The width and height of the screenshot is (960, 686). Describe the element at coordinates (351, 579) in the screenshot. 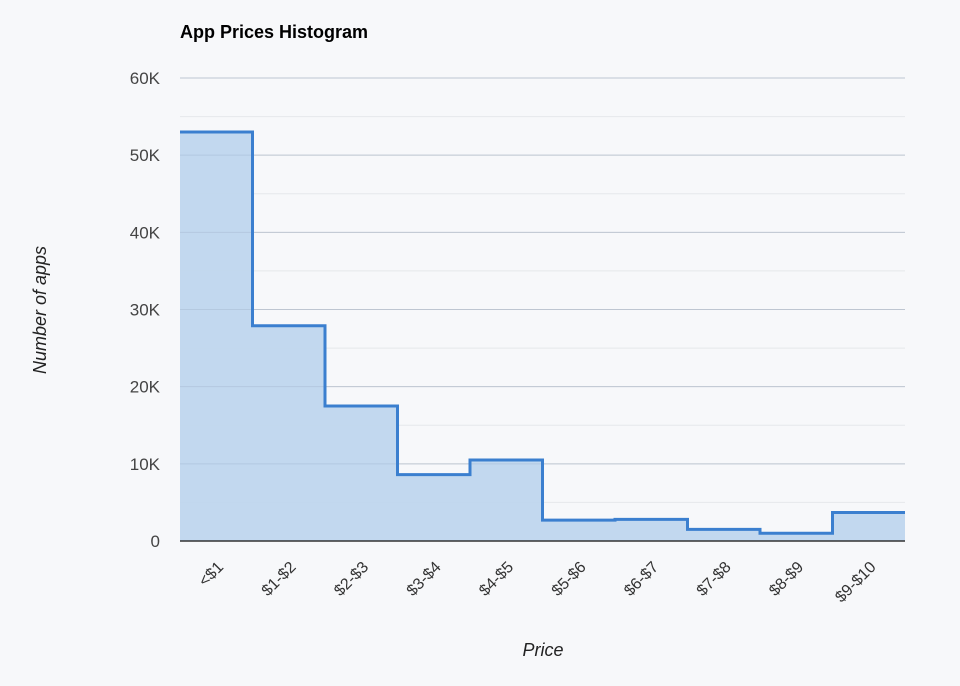

I see `x-tick-label: $2-$3` at that location.